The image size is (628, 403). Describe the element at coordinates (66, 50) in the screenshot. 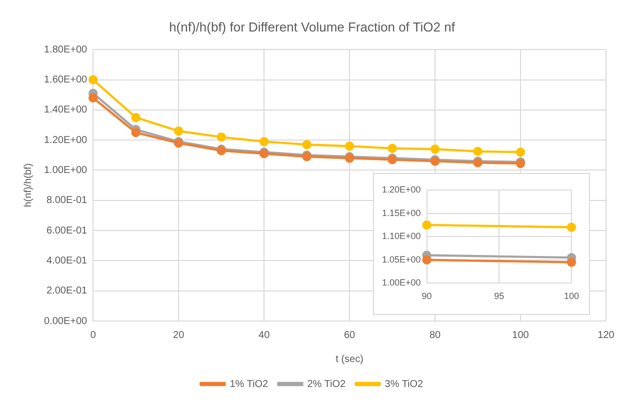

I see `y-tick-label: 1.80E+00` at that location.